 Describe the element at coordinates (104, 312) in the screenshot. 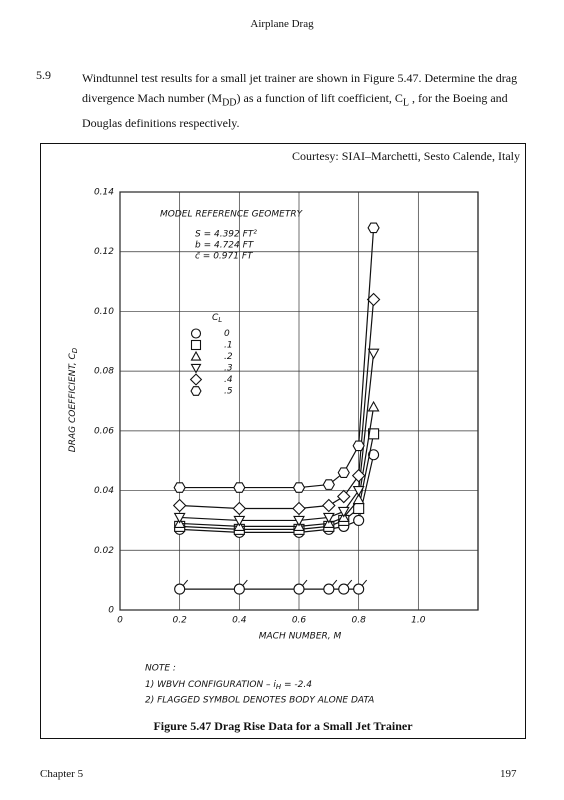

I see `y-tick-label: 0.10` at that location.